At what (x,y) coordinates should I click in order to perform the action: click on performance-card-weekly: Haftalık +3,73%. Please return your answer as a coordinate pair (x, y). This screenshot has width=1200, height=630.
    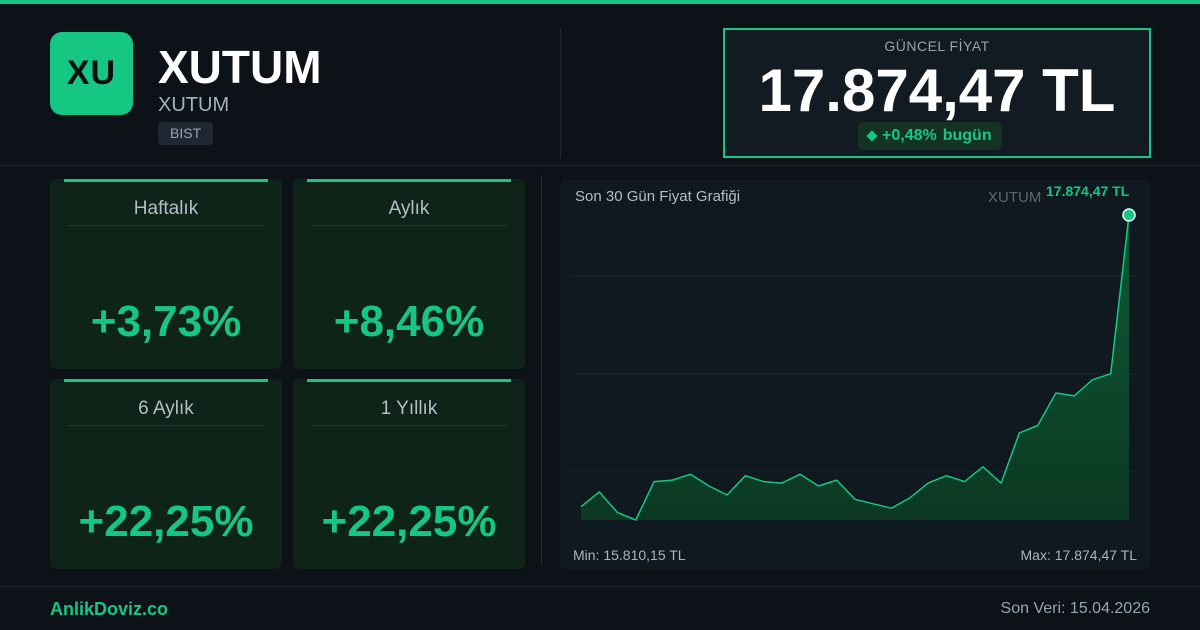
    Looking at the image, I should click on (166, 274).